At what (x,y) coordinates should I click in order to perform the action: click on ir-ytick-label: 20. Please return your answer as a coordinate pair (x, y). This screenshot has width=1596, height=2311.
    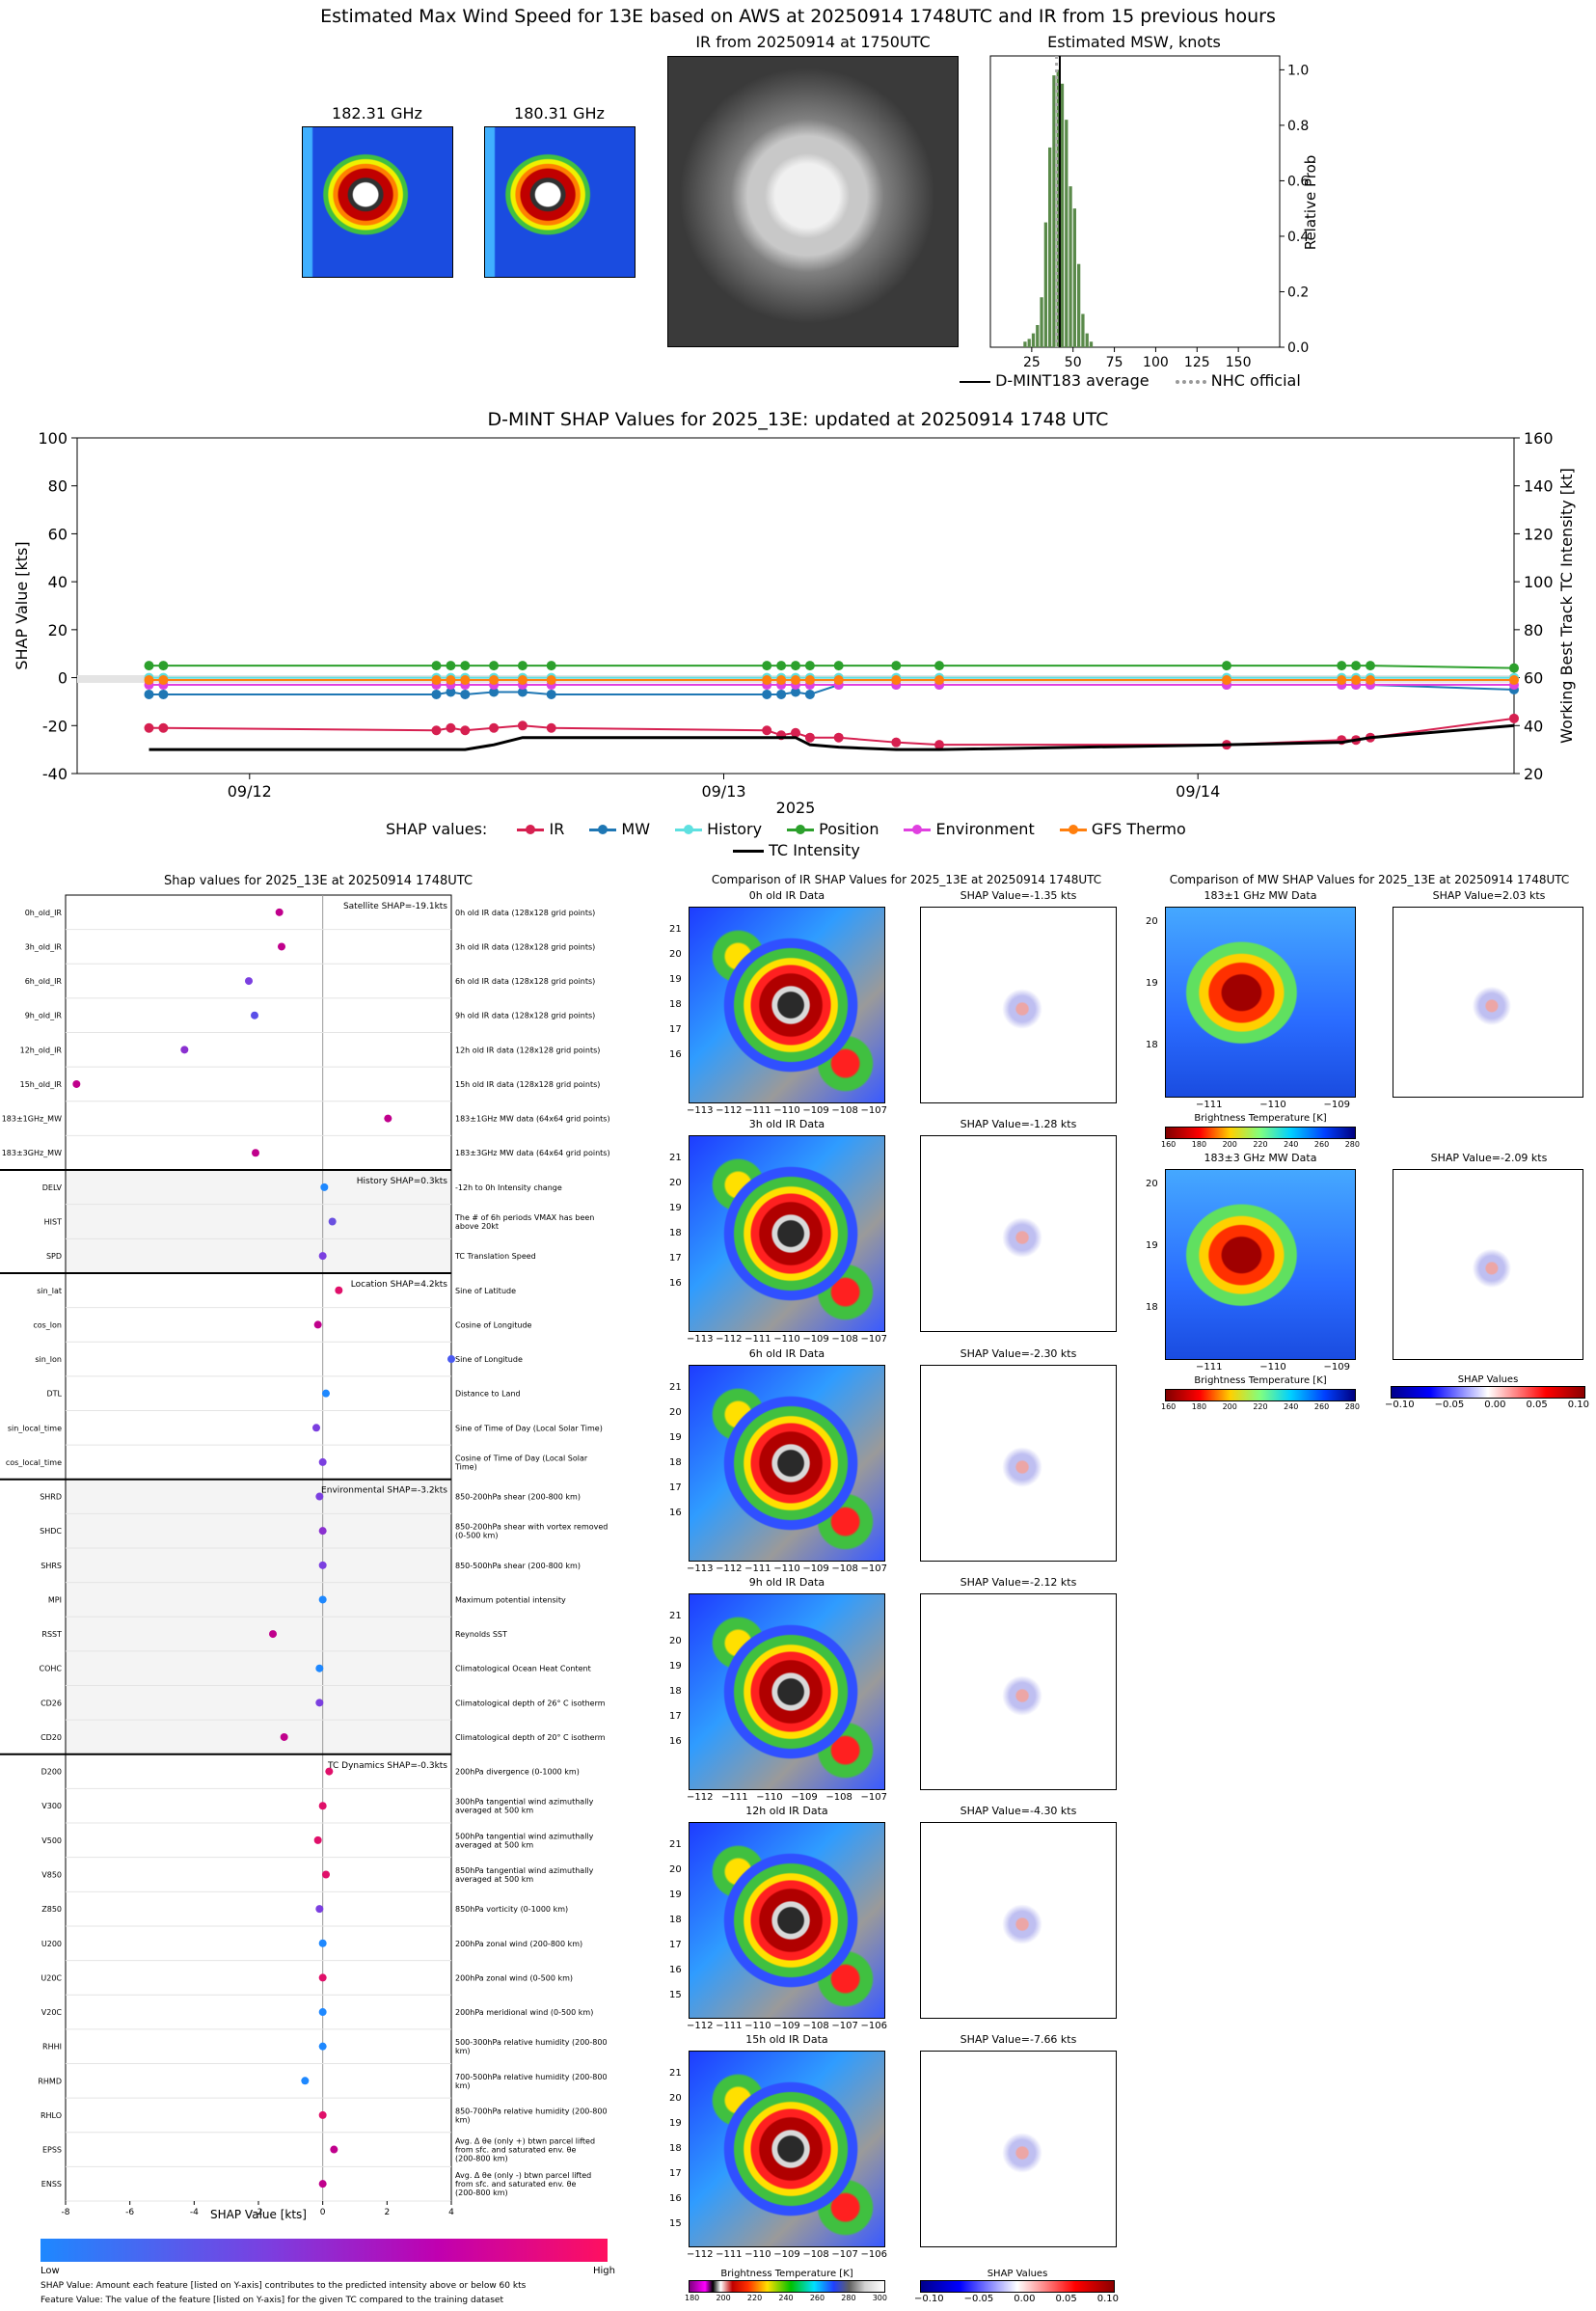
    Looking at the image, I should click on (676, 1413).